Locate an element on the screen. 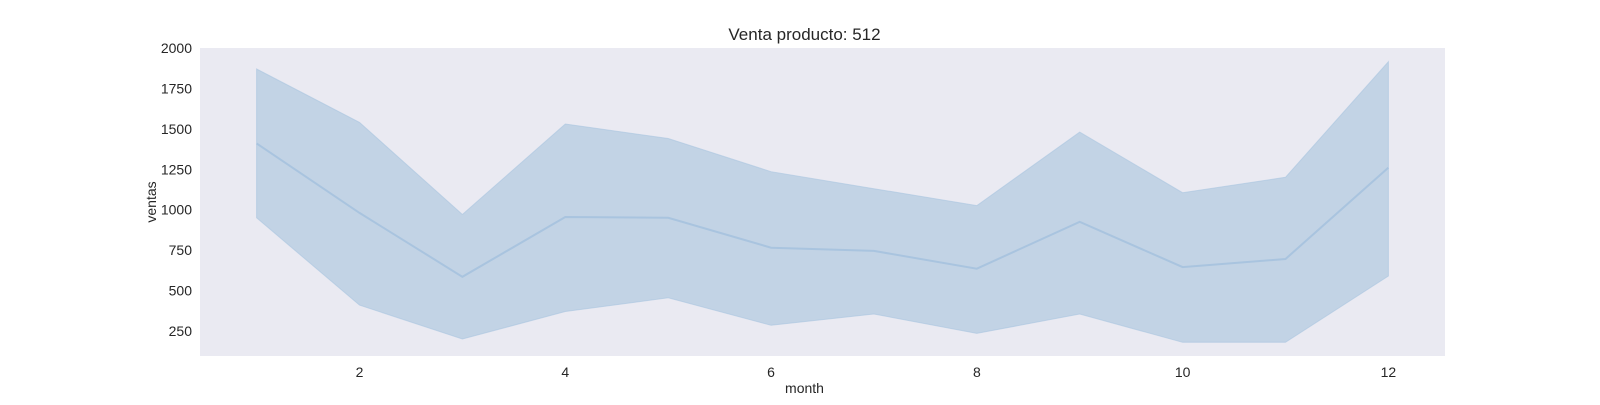 The image size is (1600, 405). y-tick-label: 1250 is located at coordinates (176, 169).